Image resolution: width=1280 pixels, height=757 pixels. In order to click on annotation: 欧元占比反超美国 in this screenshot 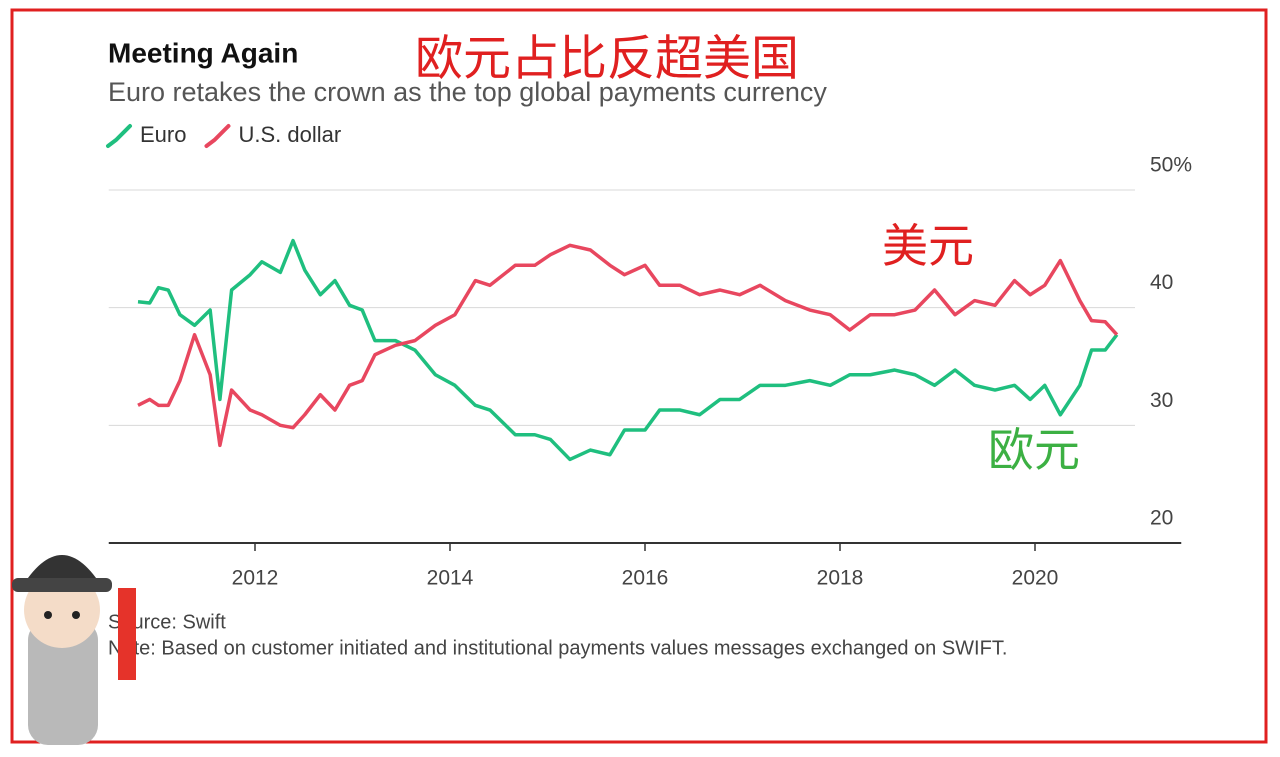, I will do `click(607, 59)`.